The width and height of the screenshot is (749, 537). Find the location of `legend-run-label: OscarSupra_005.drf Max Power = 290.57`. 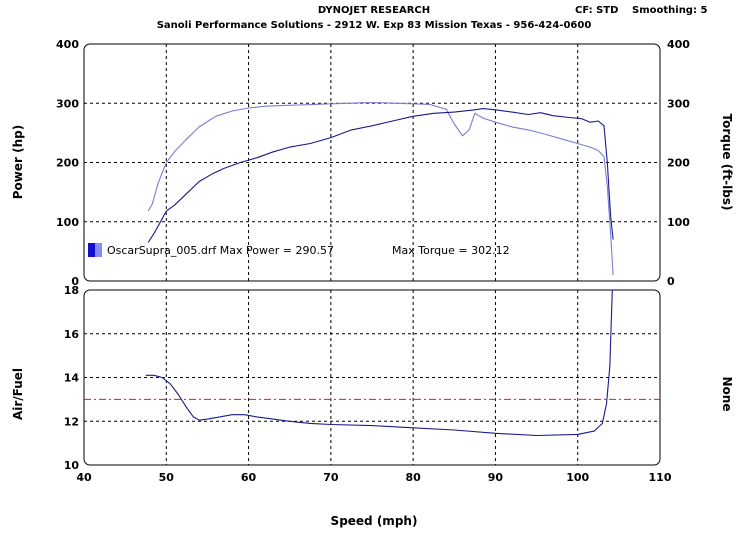

legend-run-label: OscarSupra_005.drf Max Power = 290.57 is located at coordinates (220, 250).